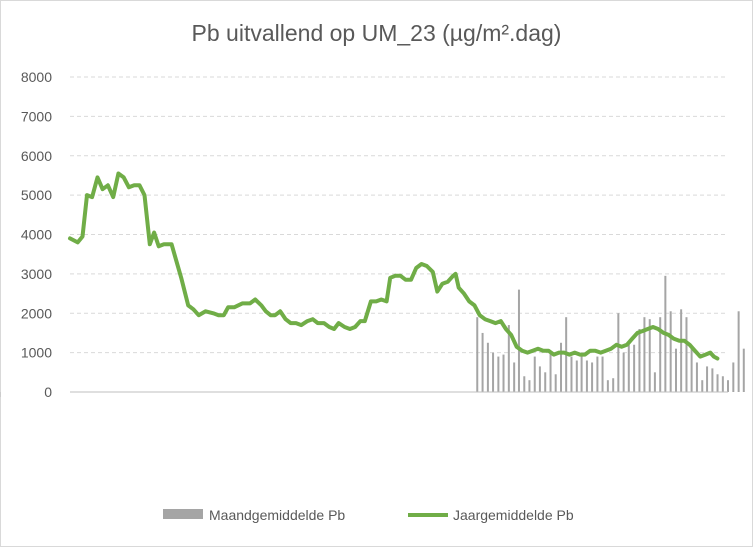  What do you see at coordinates (36, 116) in the screenshot?
I see `y-tick-label: 7000` at bounding box center [36, 116].